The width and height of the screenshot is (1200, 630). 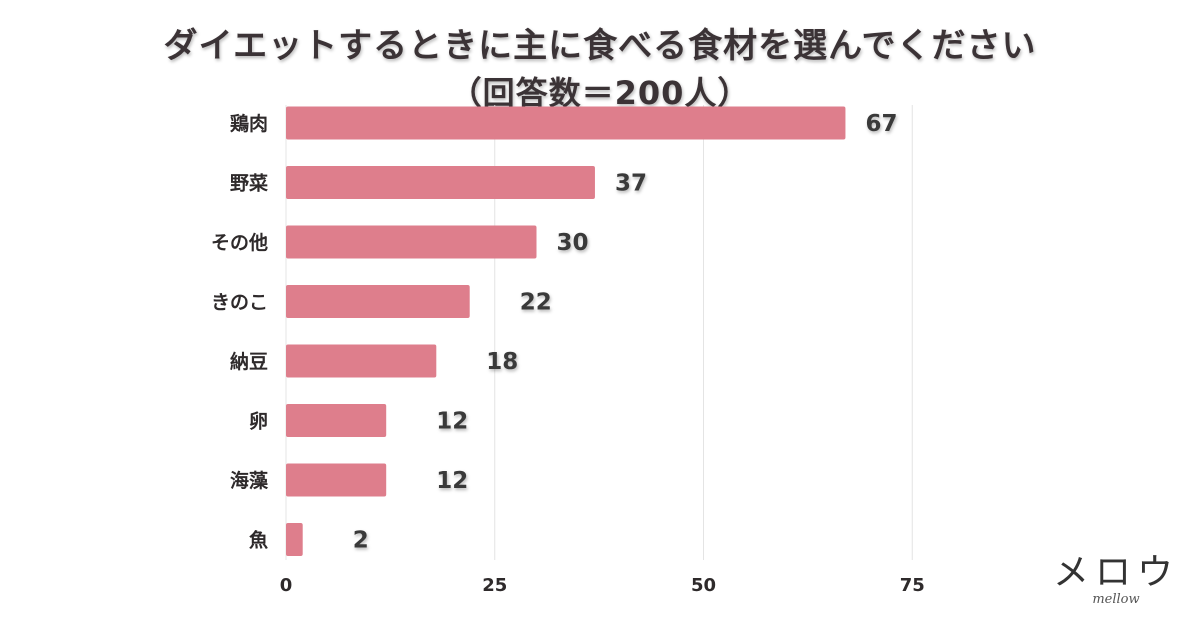 What do you see at coordinates (249, 480) in the screenshot?
I see `category-label: 海藻` at bounding box center [249, 480].